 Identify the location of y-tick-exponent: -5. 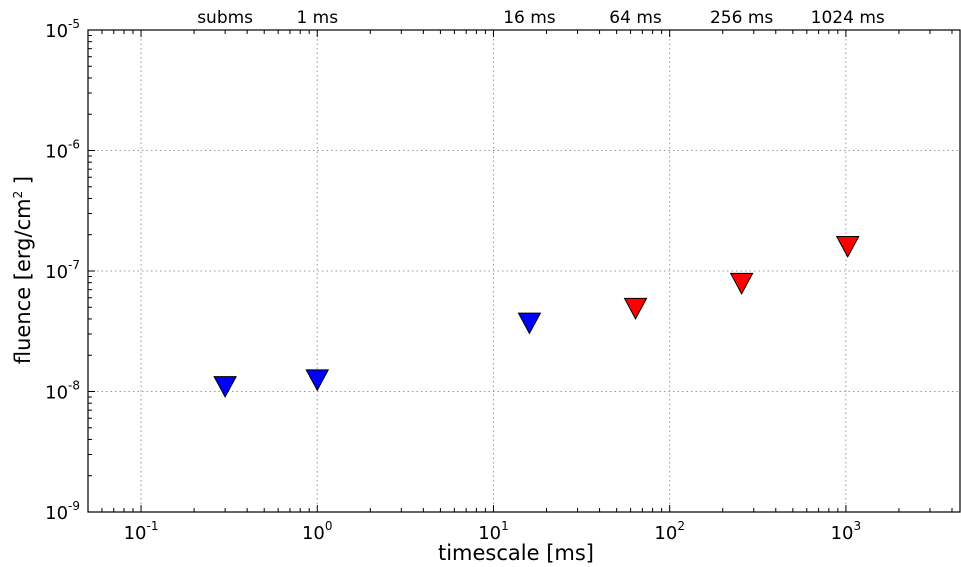
(74, 24).